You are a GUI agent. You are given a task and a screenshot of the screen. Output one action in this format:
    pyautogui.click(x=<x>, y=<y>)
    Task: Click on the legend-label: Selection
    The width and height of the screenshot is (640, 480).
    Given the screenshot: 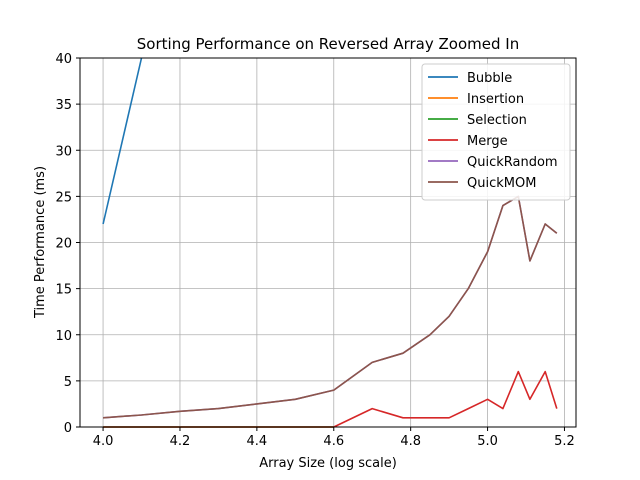 What is the action you would take?
    pyautogui.click(x=497, y=120)
    